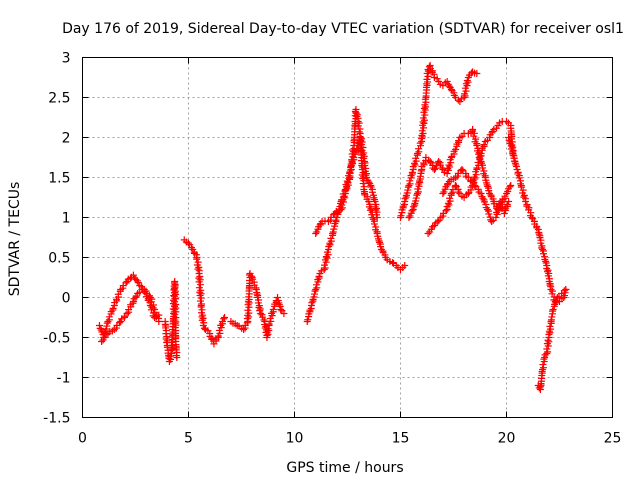 This screenshot has height=480, width=640. Describe the element at coordinates (15, 239) in the screenshot. I see `y-axis-label: SDTVAR / TECUs` at that location.